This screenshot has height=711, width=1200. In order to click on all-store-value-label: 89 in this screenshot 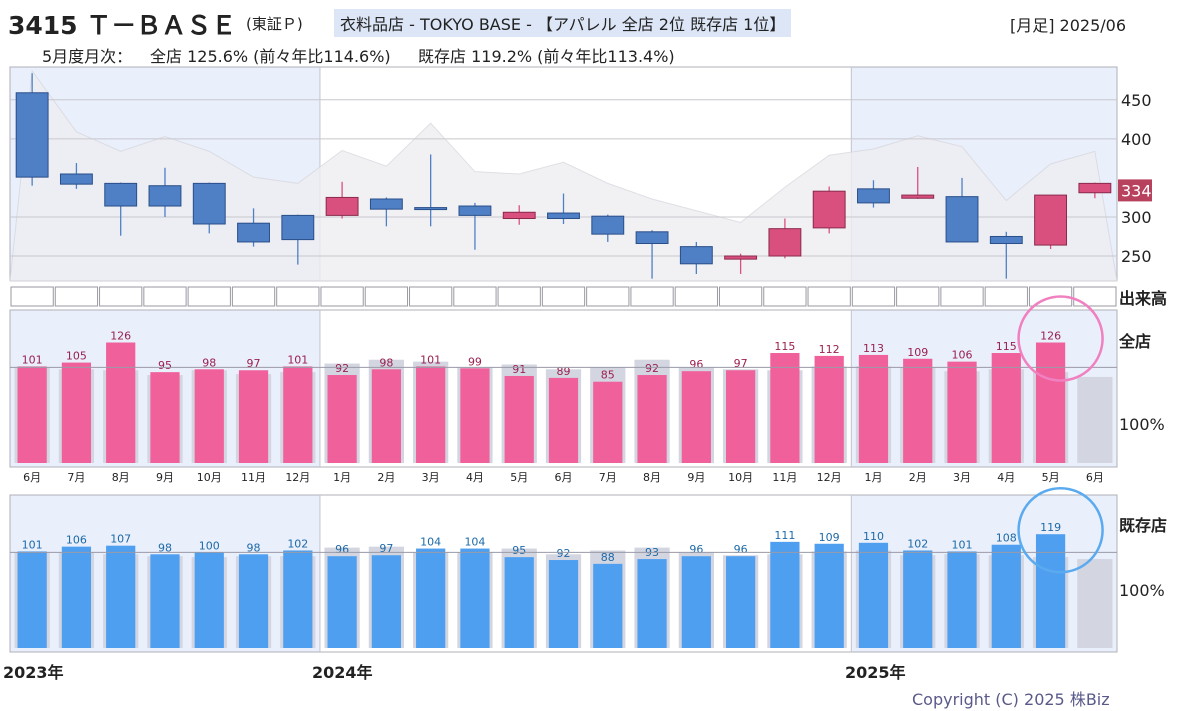, I will do `click(564, 371)`.